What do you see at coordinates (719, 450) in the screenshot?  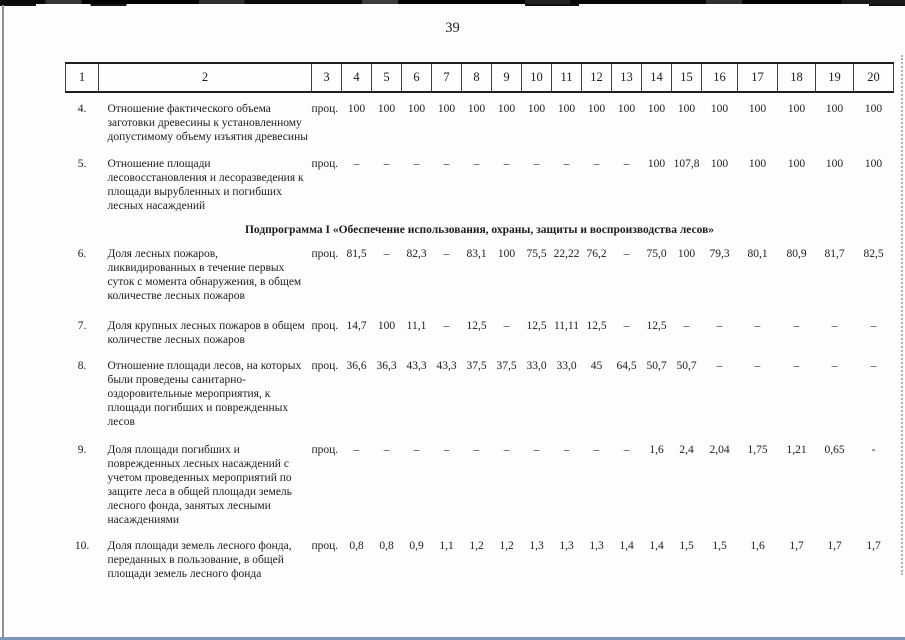 I see `value-cell: 2,04` at bounding box center [719, 450].